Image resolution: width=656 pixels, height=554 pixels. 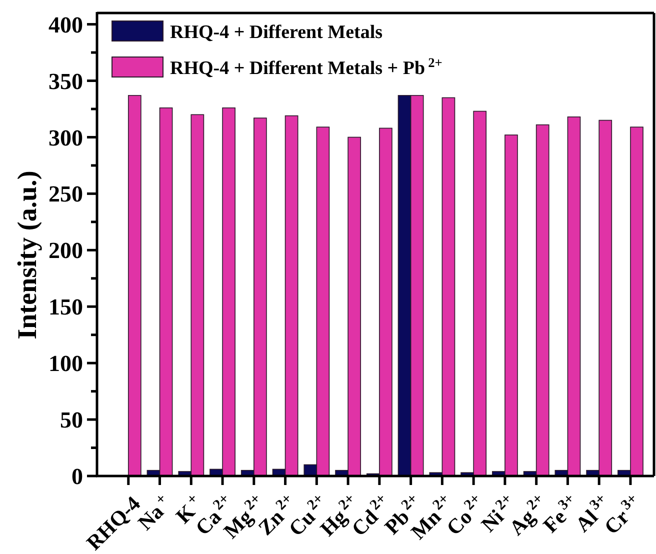 I want to click on y-tick-label: 50, so click(x=71, y=420).